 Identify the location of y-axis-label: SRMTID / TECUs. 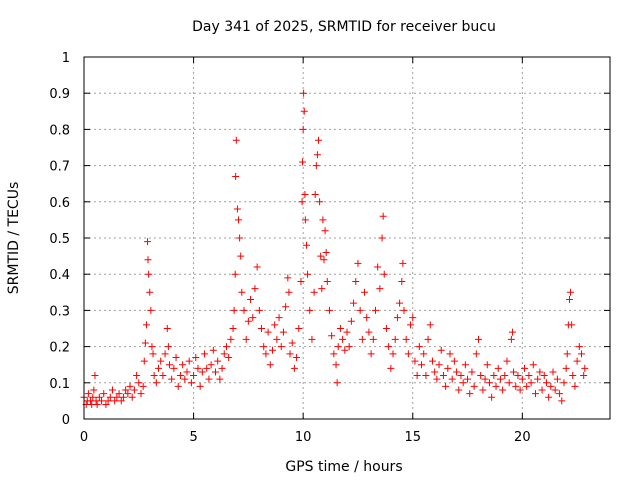
(14, 238).